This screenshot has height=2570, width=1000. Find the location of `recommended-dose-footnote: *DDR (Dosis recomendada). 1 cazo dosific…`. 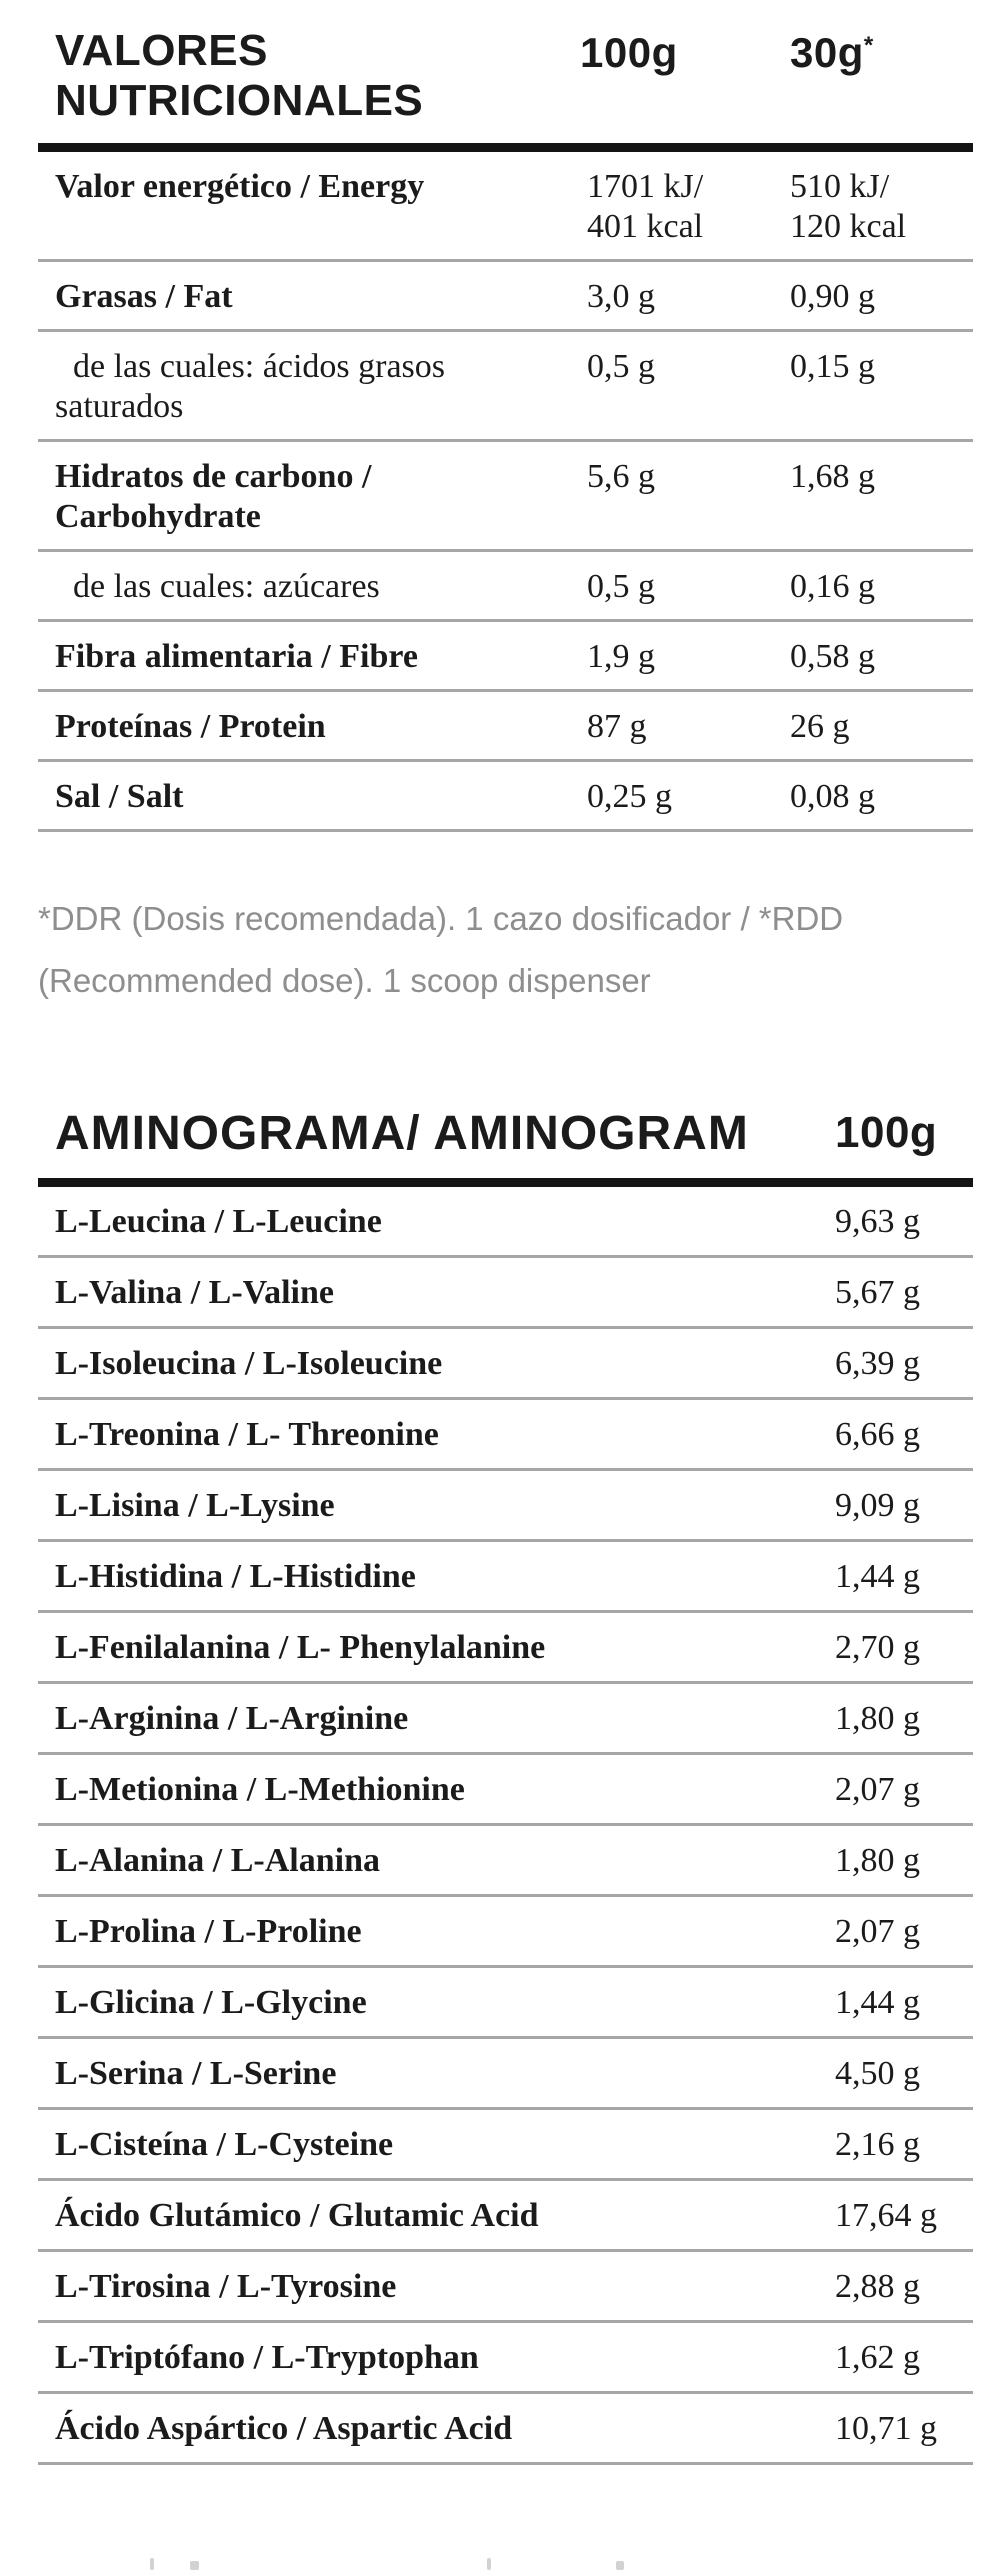

recommended-dose-footnote: *DDR (Dosis recomendada). 1 cazo dosific… is located at coordinates (441, 949).